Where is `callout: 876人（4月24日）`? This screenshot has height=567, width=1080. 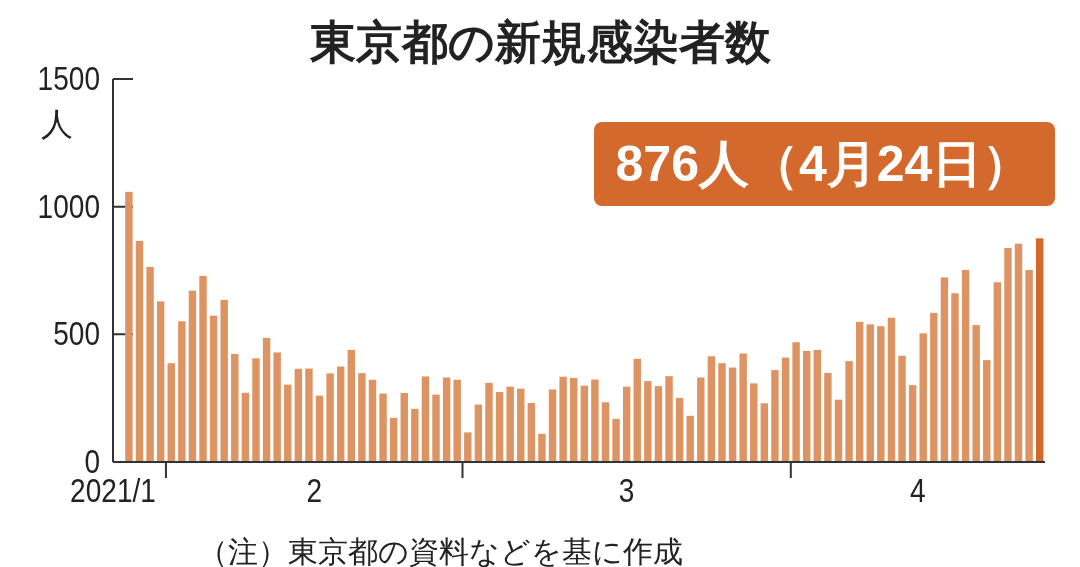
callout: 876人（4月24日） is located at coordinates (824, 164).